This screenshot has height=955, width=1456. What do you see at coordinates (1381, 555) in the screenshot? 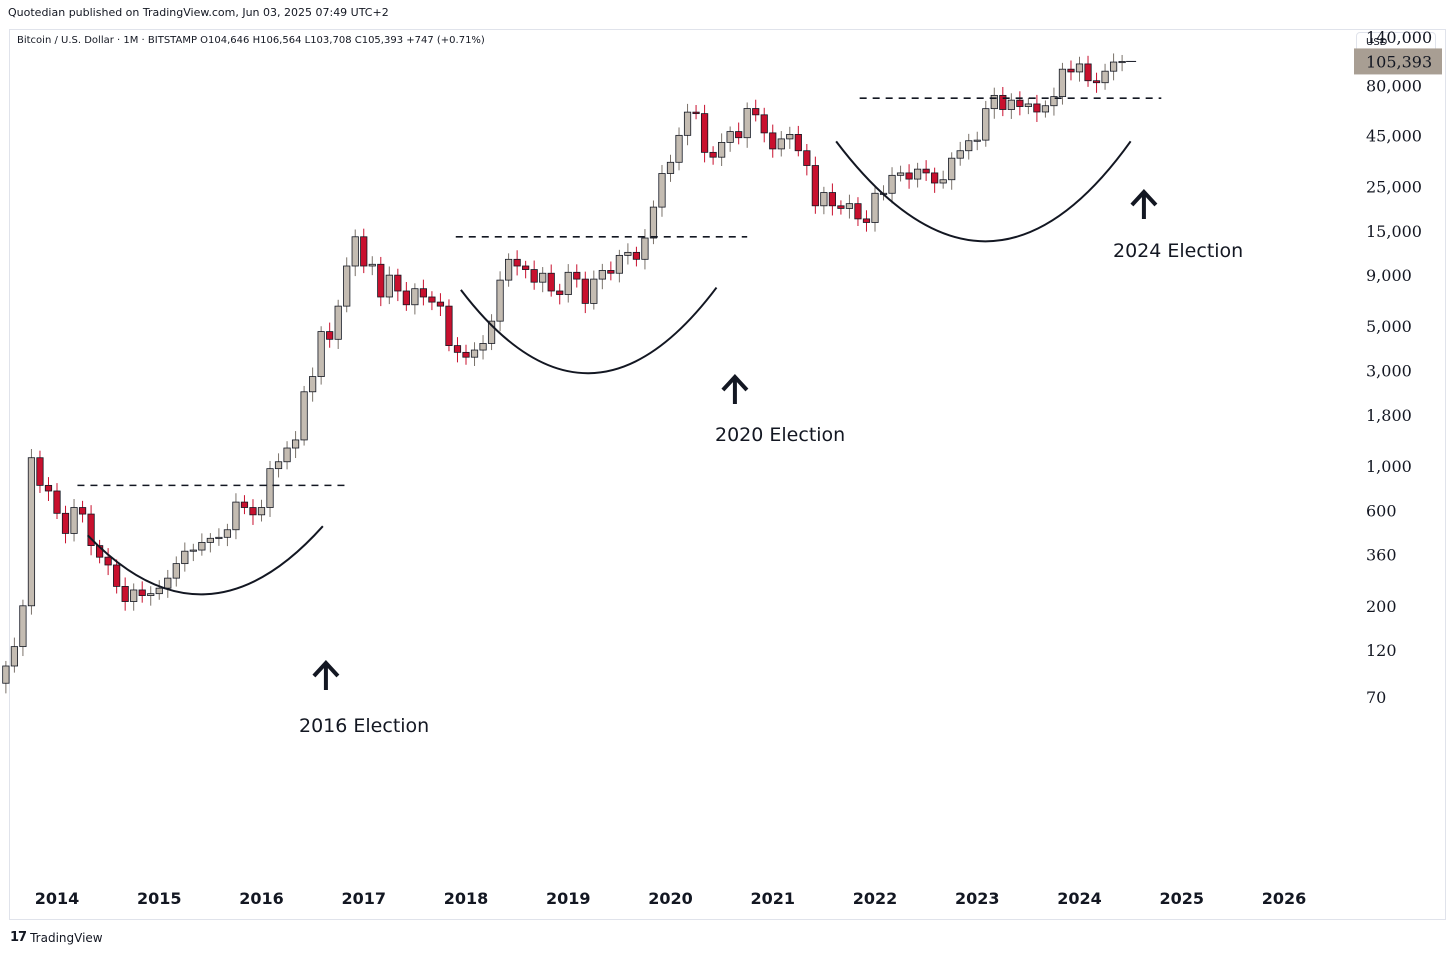
I see `y-tick-label: 360` at bounding box center [1381, 555].